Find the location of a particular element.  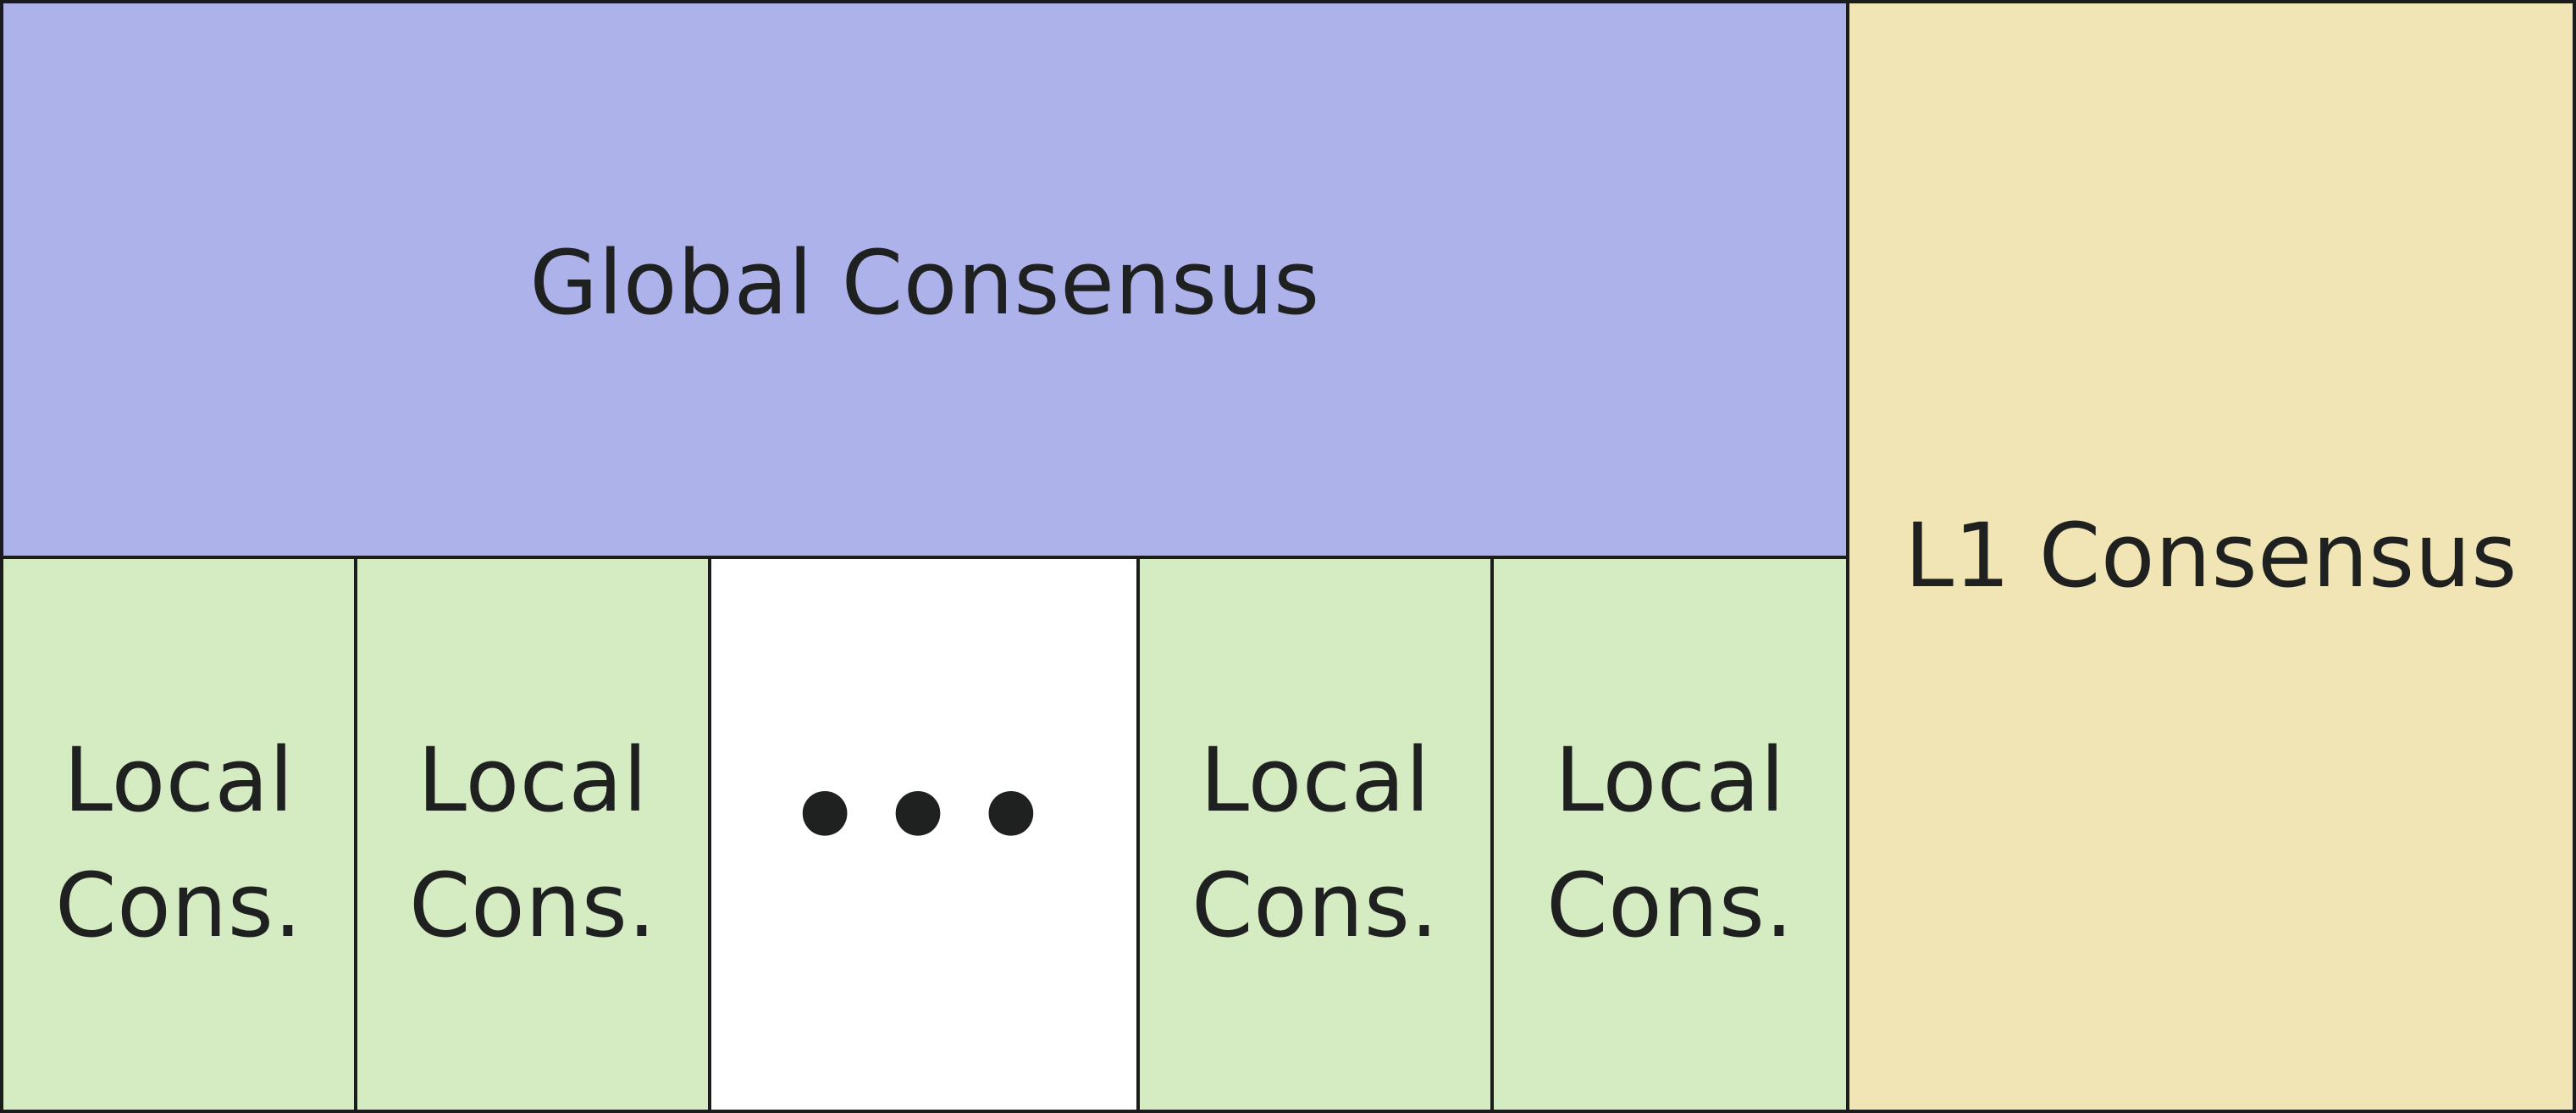

local-consensus-block-2: Local Cons. is located at coordinates (532, 834).